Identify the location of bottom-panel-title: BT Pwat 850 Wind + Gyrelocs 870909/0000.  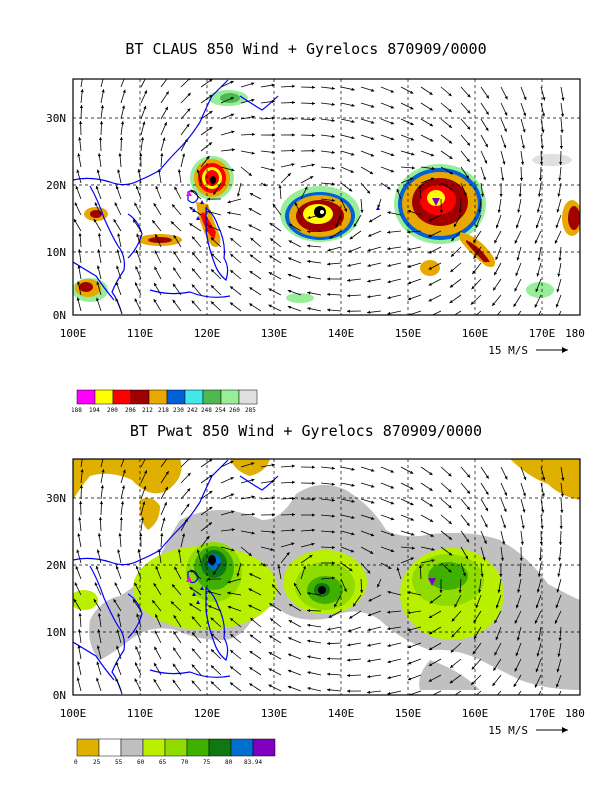
(306, 431).